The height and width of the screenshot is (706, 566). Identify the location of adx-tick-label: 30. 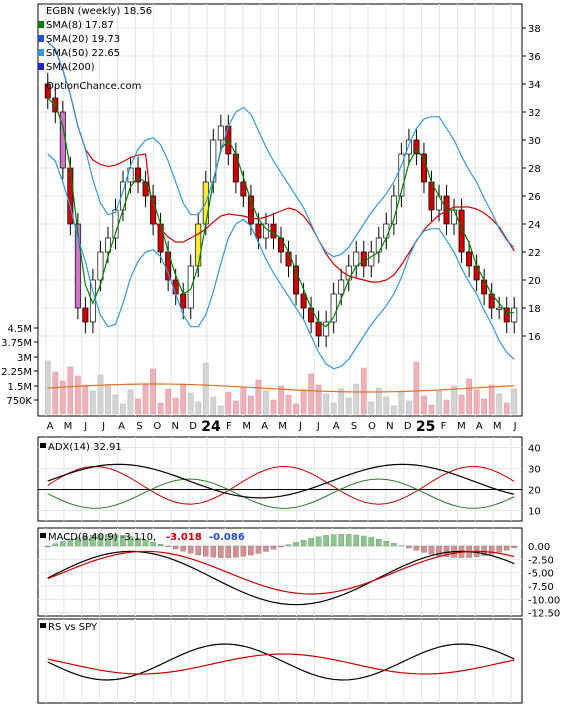
(534, 470).